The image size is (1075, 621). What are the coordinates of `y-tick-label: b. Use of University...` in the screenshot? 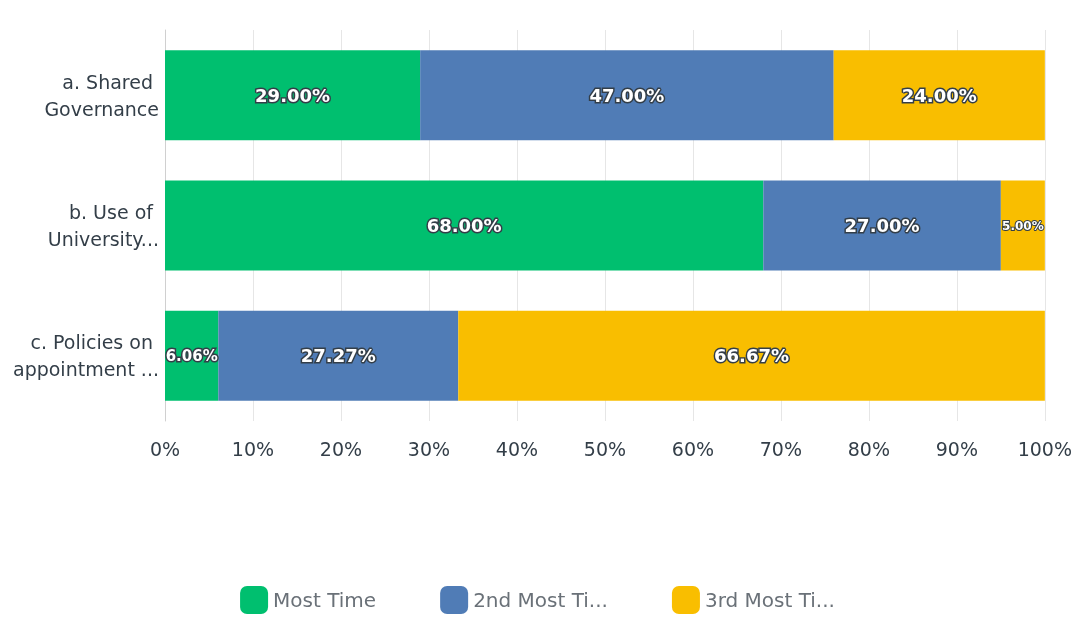 It's located at (103, 225).